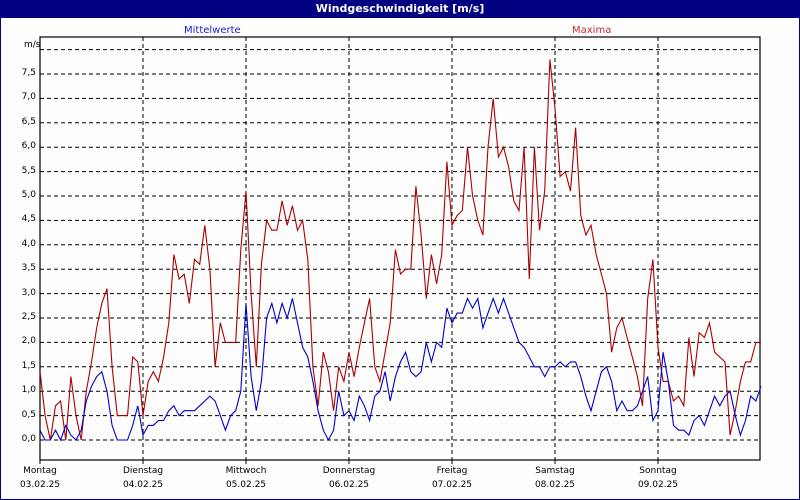 This screenshot has height=500, width=800. I want to click on day-name: Dienstag, so click(143, 471).